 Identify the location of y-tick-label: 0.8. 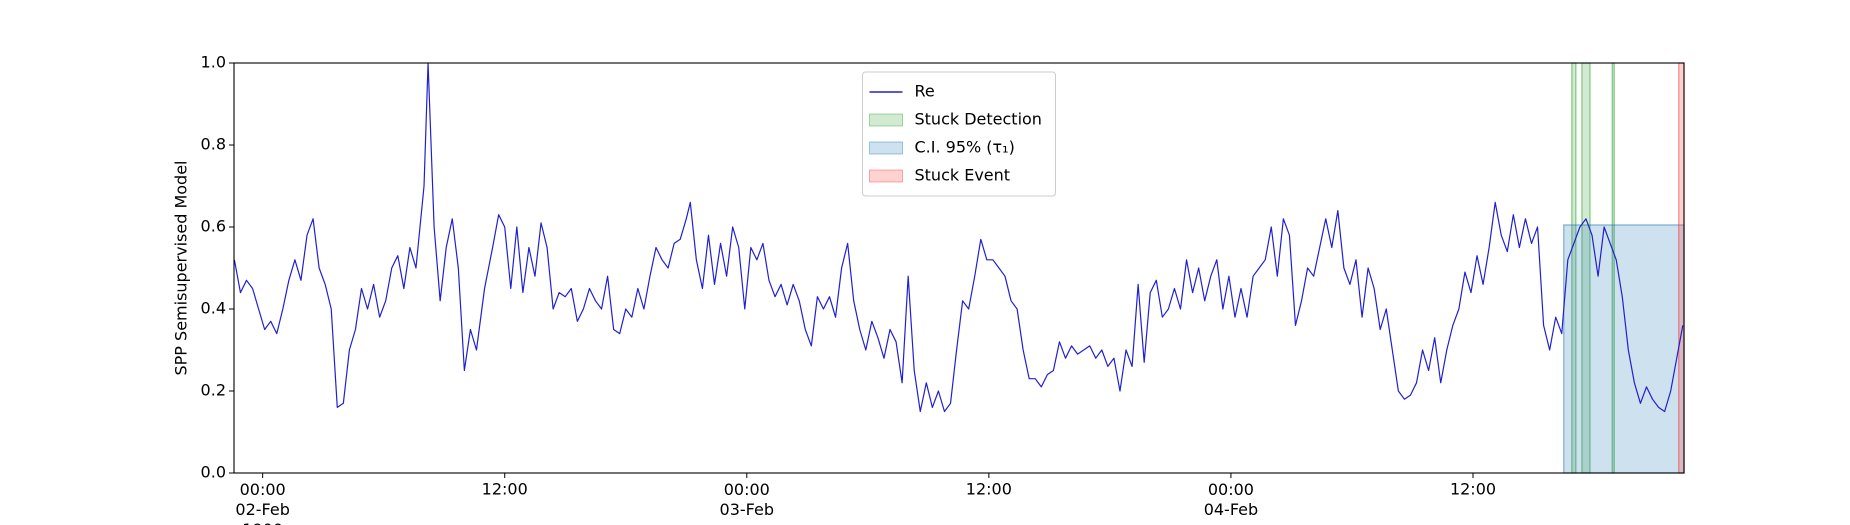
(213, 144).